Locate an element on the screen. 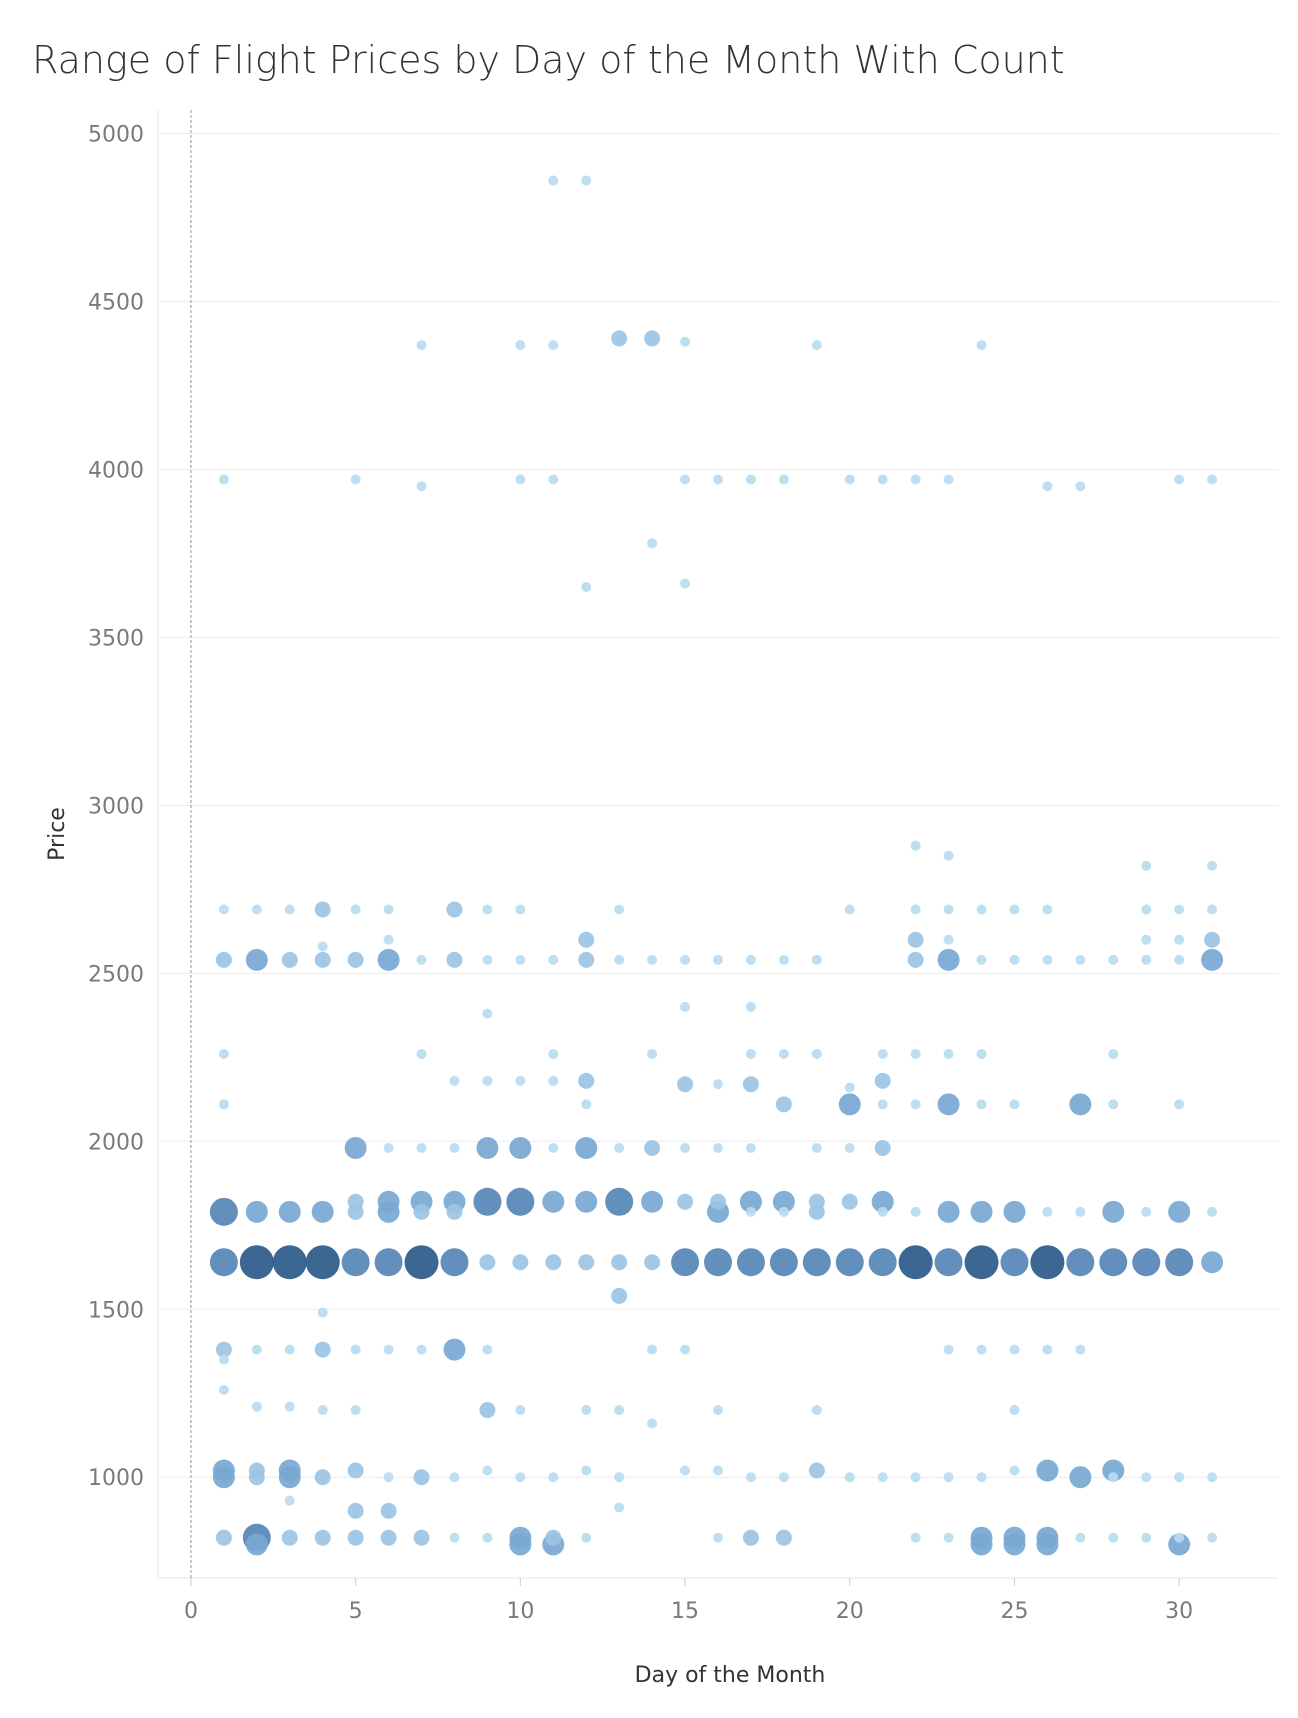 The height and width of the screenshot is (1718, 1298). x-tick-label: 20 is located at coordinates (850, 1611).